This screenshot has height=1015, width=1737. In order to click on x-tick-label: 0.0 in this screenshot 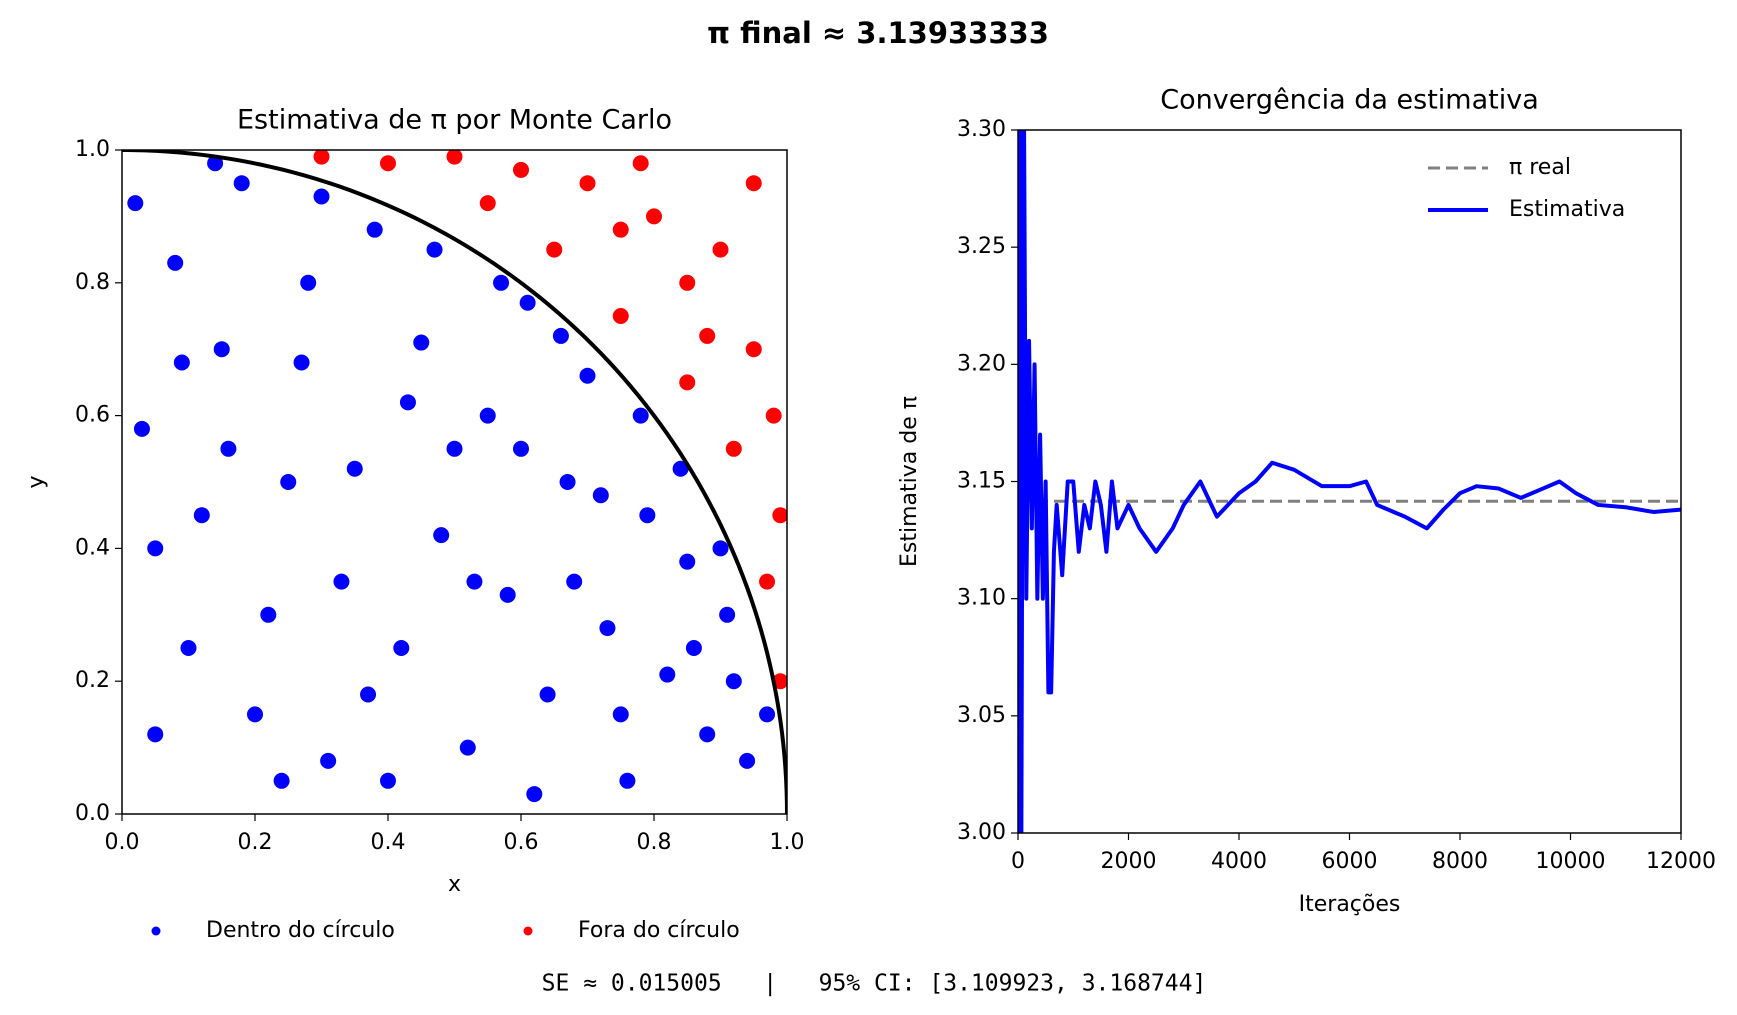, I will do `click(122, 842)`.